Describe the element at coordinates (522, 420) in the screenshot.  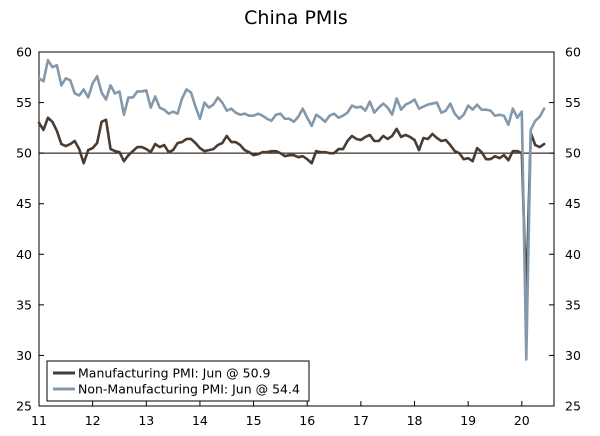
I see `x-tick-label: 20` at that location.